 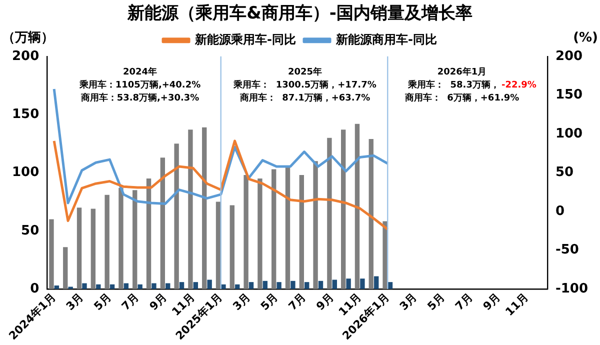 What do you see at coordinates (26, 114) in the screenshot?
I see `y-tick-label: 150` at bounding box center [26, 114].